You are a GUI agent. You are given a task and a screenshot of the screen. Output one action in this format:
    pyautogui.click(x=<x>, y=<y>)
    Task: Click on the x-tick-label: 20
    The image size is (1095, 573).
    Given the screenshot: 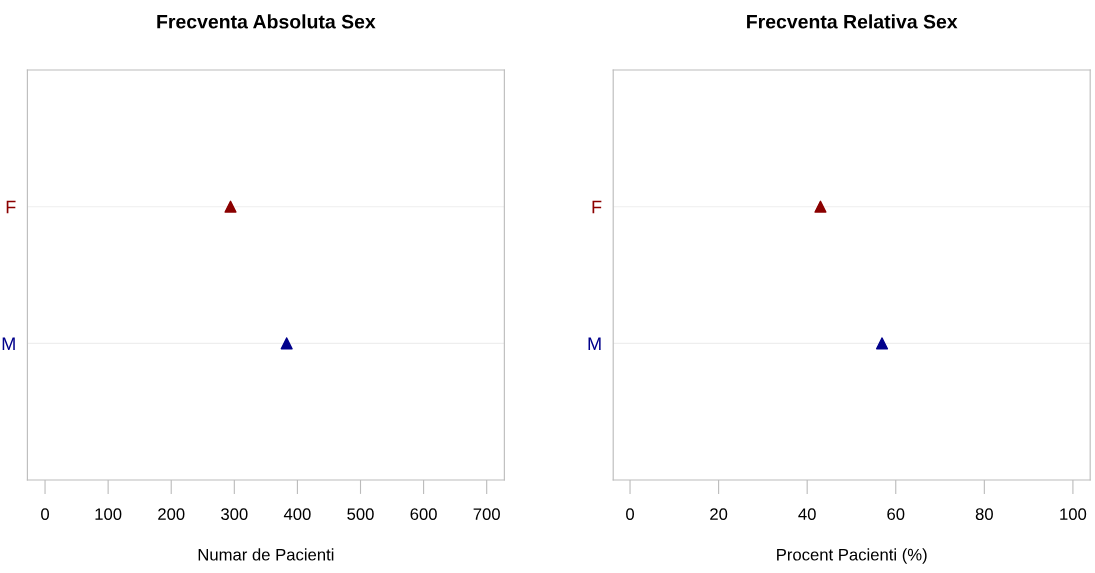 What is the action you would take?
    pyautogui.click(x=719, y=514)
    